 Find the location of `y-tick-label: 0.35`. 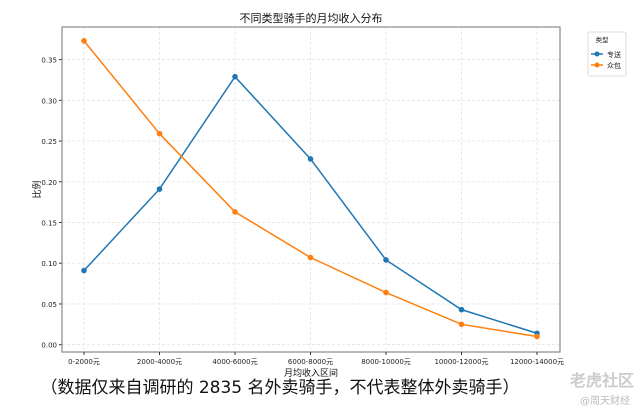

y-tick-label: 0.35 is located at coordinates (49, 61).